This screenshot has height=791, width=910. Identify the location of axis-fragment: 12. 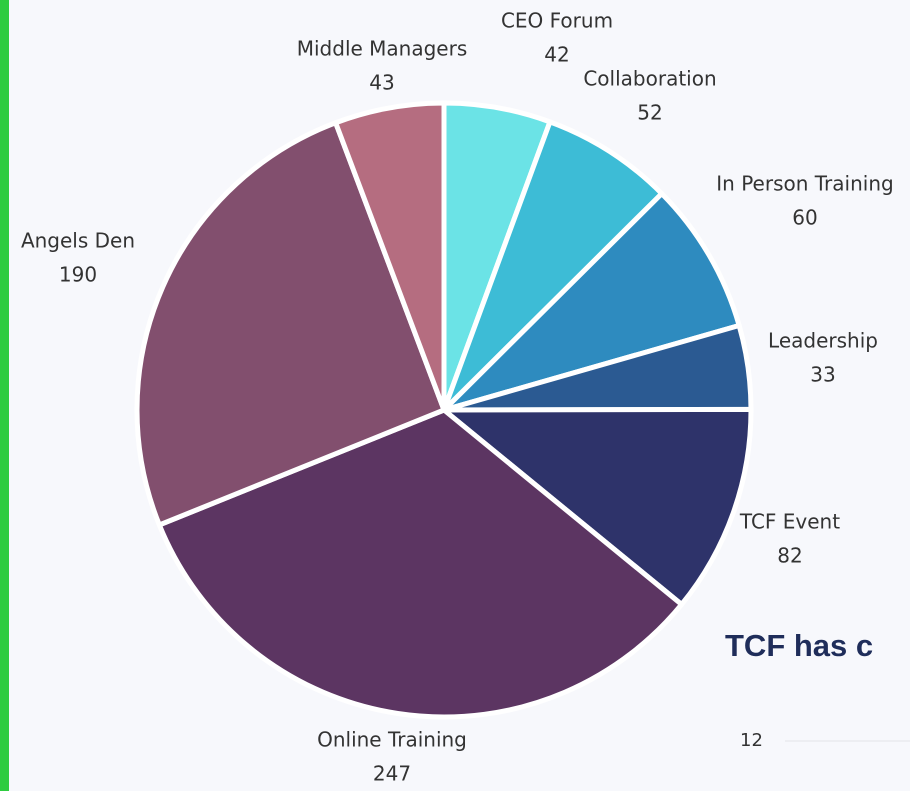
(751, 740).